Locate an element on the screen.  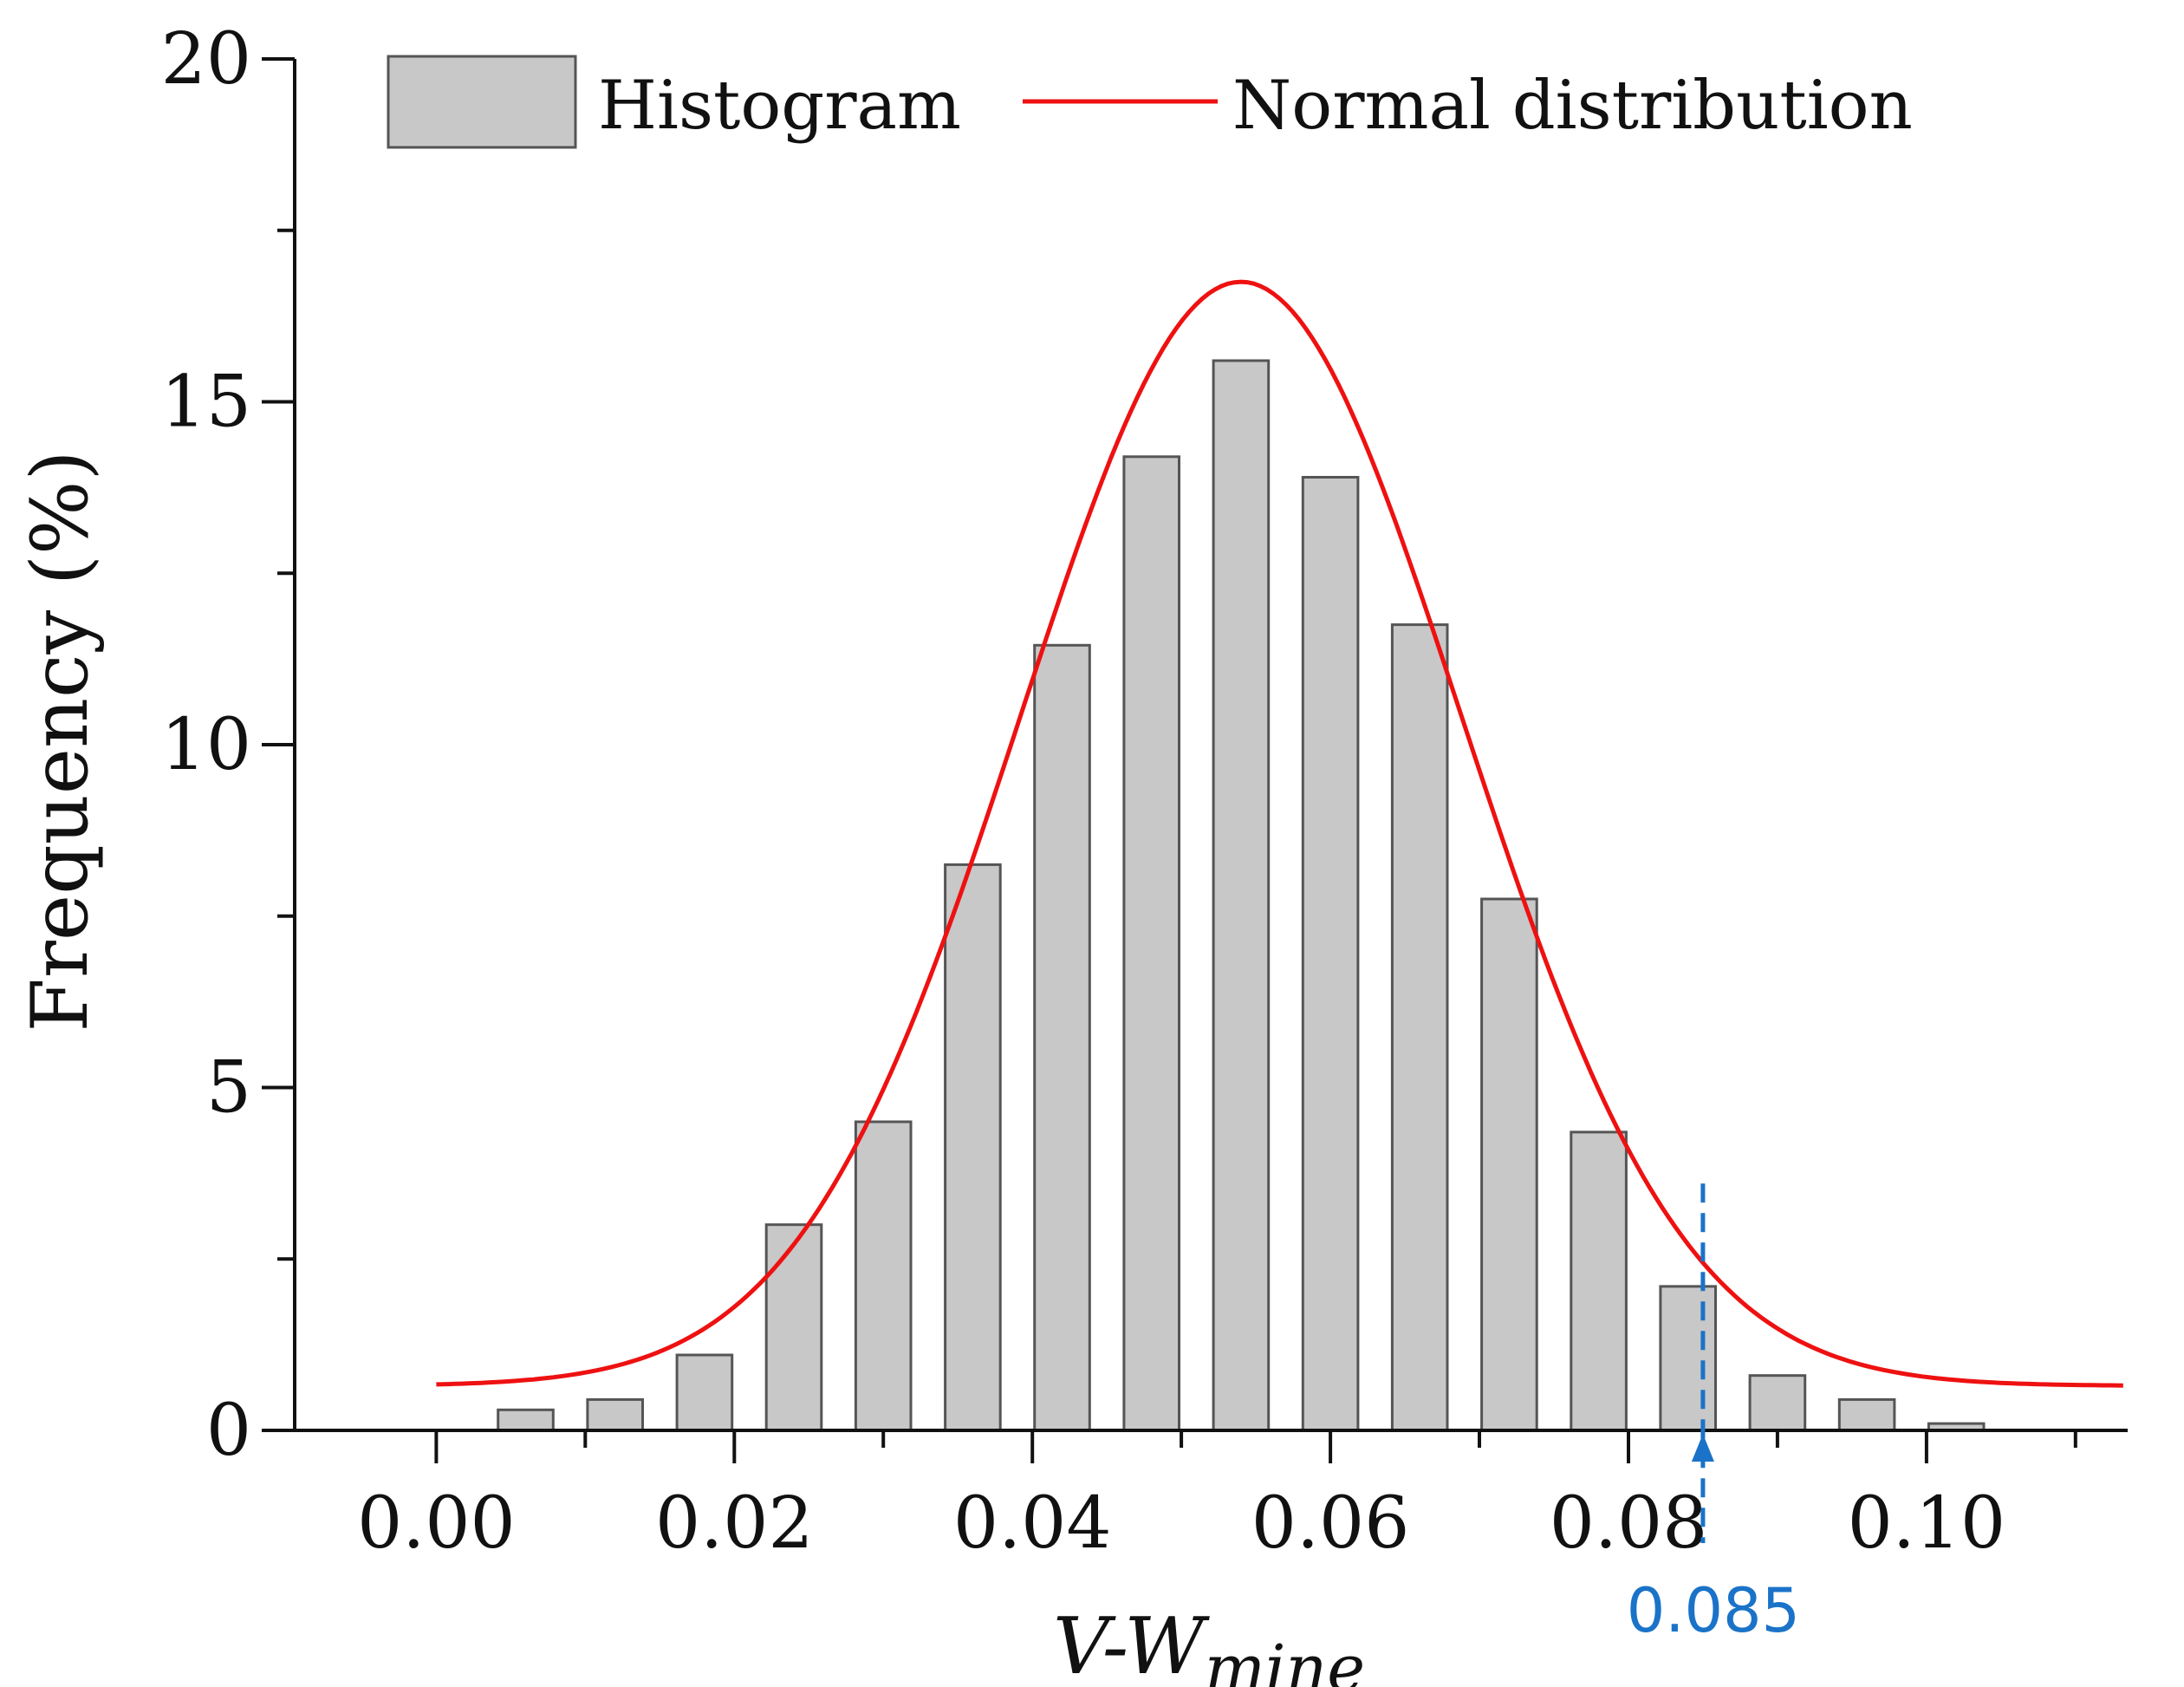
y-tick-label: 5 is located at coordinates (228, 1088).